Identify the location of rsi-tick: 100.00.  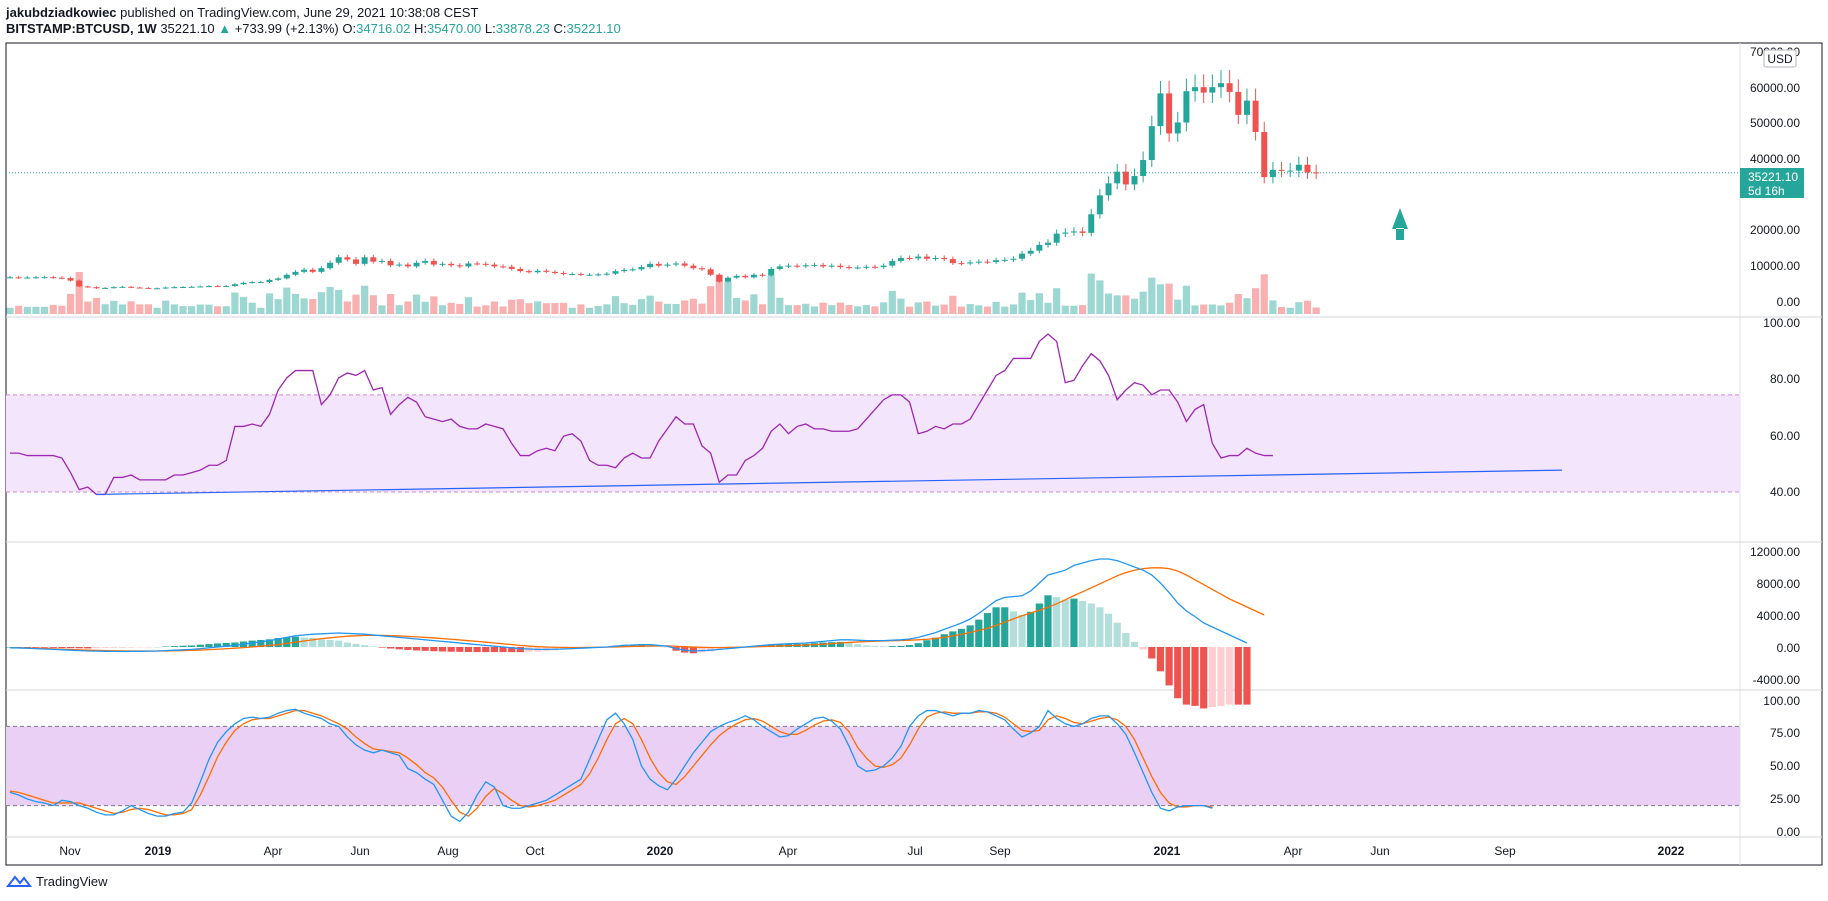
(1781, 323).